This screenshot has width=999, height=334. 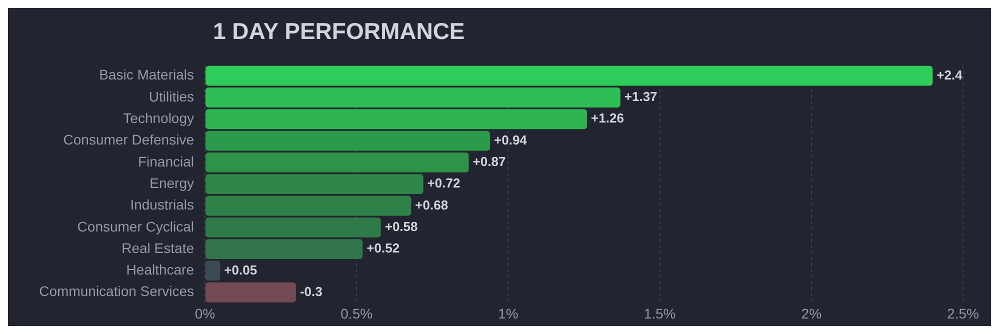 What do you see at coordinates (508, 313) in the screenshot?
I see `x-tick-label: 1%` at bounding box center [508, 313].